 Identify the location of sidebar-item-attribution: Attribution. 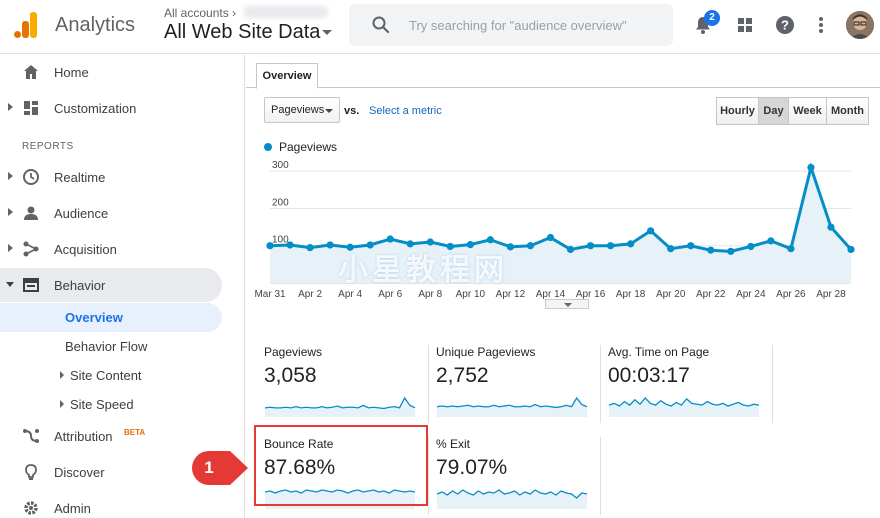
(122, 436).